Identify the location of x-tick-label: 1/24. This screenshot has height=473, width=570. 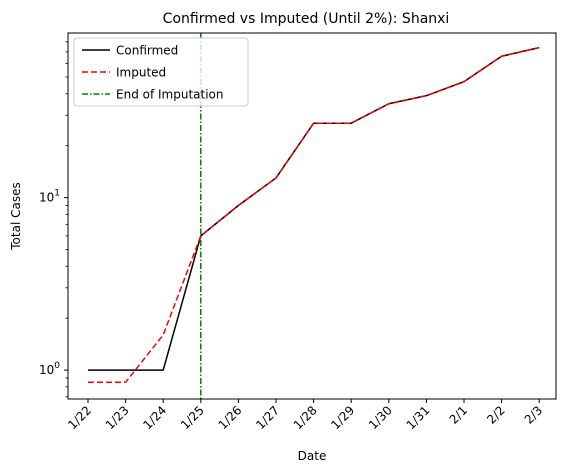
(154, 417).